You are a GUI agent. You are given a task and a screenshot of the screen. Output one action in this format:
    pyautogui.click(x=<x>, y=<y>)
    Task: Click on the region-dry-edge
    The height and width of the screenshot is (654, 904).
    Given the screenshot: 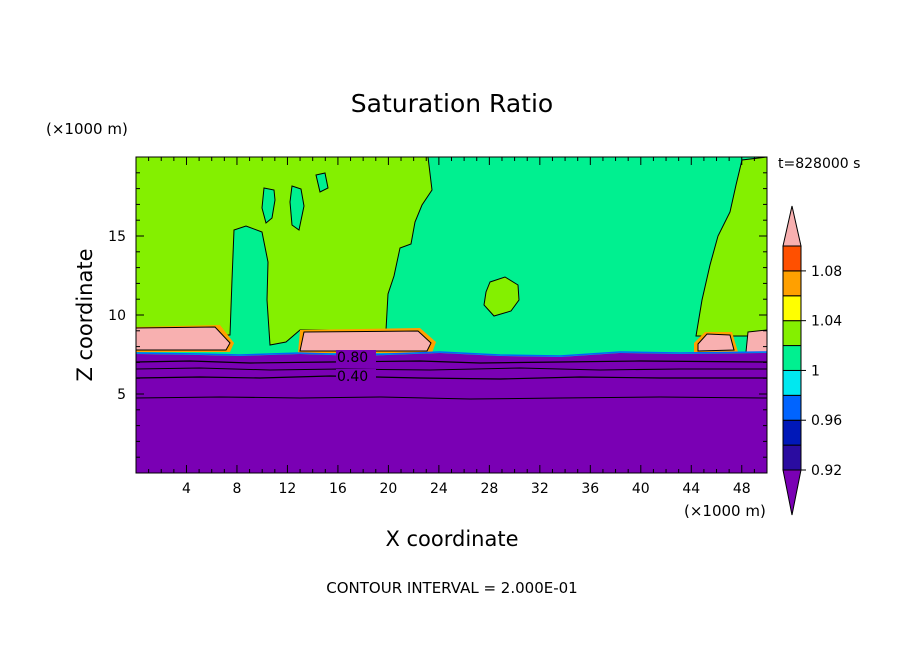 What is the action you would take?
    pyautogui.click(x=451, y=354)
    